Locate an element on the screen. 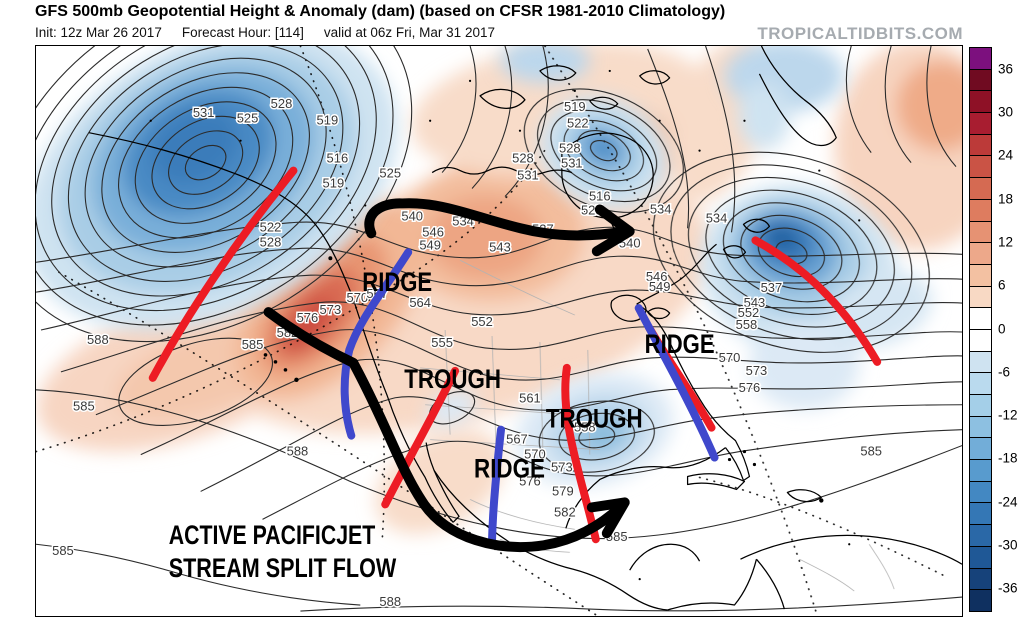 This screenshot has height=638, width=1024. tropicaltidbits-watermark: TROPICALTIDBITS.COM is located at coordinates (860, 33).